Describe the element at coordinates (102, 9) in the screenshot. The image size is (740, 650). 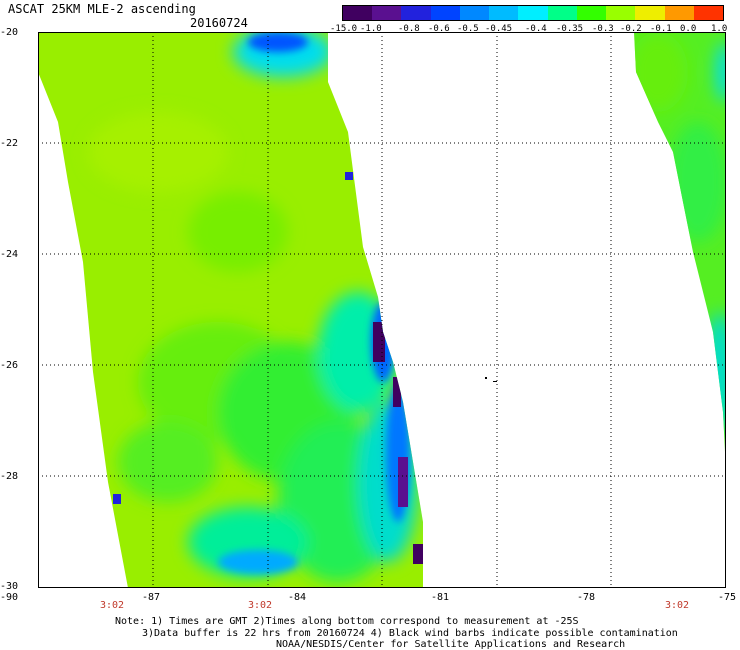
I see `chart-title: ASCAT 25KM MLE-2 ascending` at that location.